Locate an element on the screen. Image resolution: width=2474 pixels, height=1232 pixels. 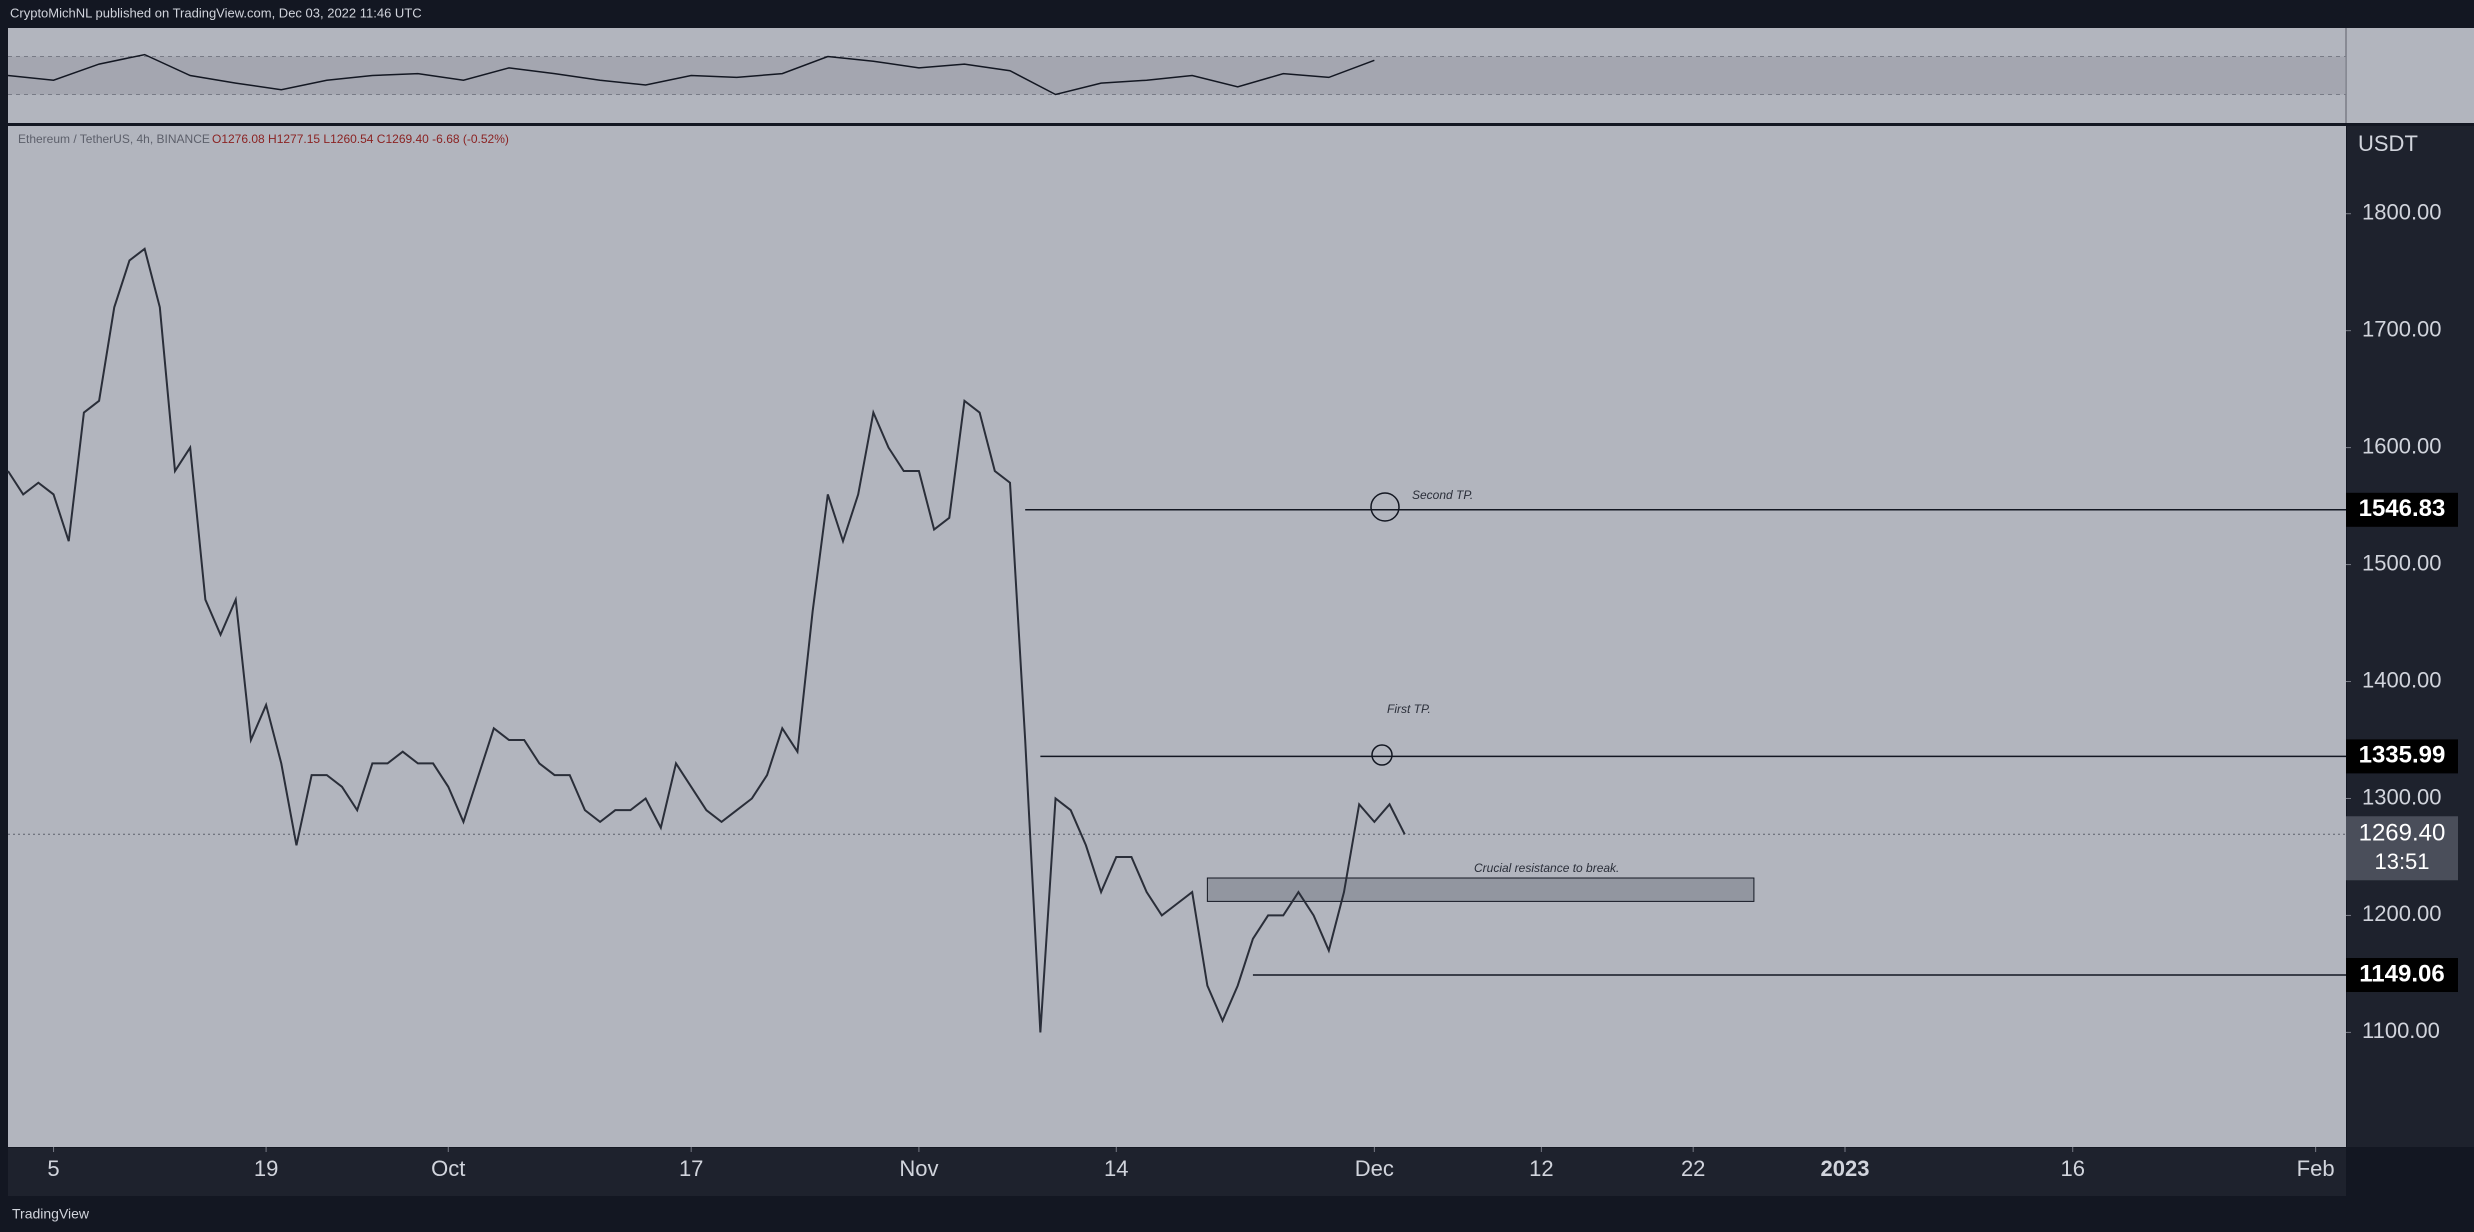
x-tick-label: 2023 is located at coordinates (1845, 1168).